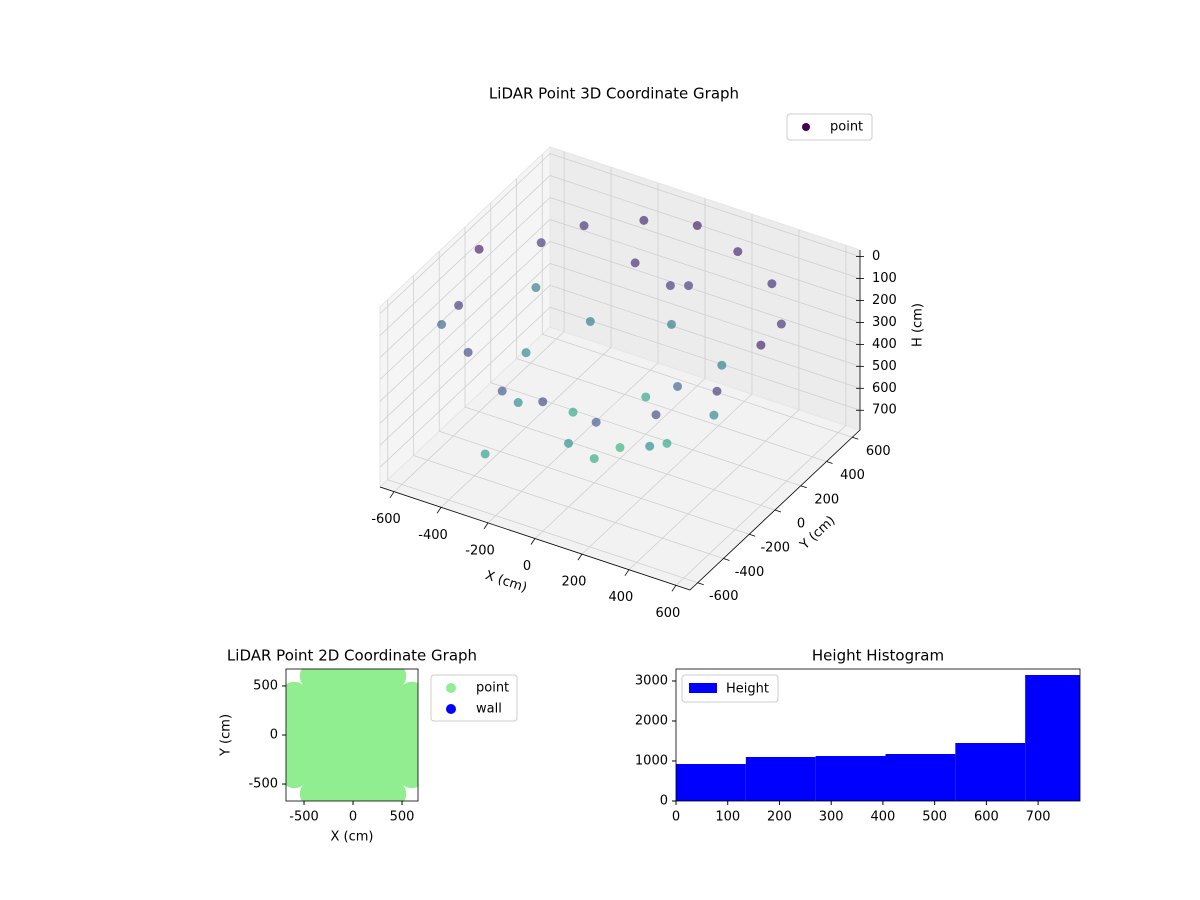 The width and height of the screenshot is (1200, 900). What do you see at coordinates (265, 685) in the screenshot?
I see `y-tick-label: 500` at bounding box center [265, 685].